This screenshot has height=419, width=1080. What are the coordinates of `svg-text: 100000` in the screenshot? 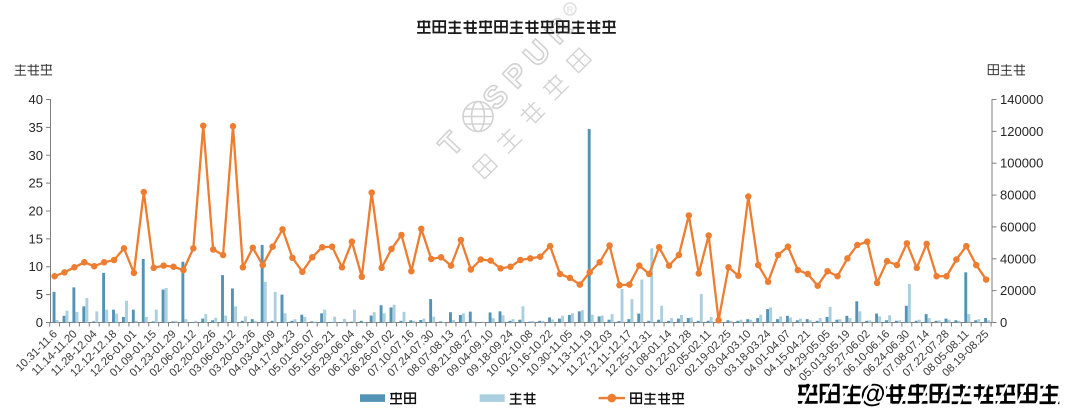 It's located at (1021, 163).